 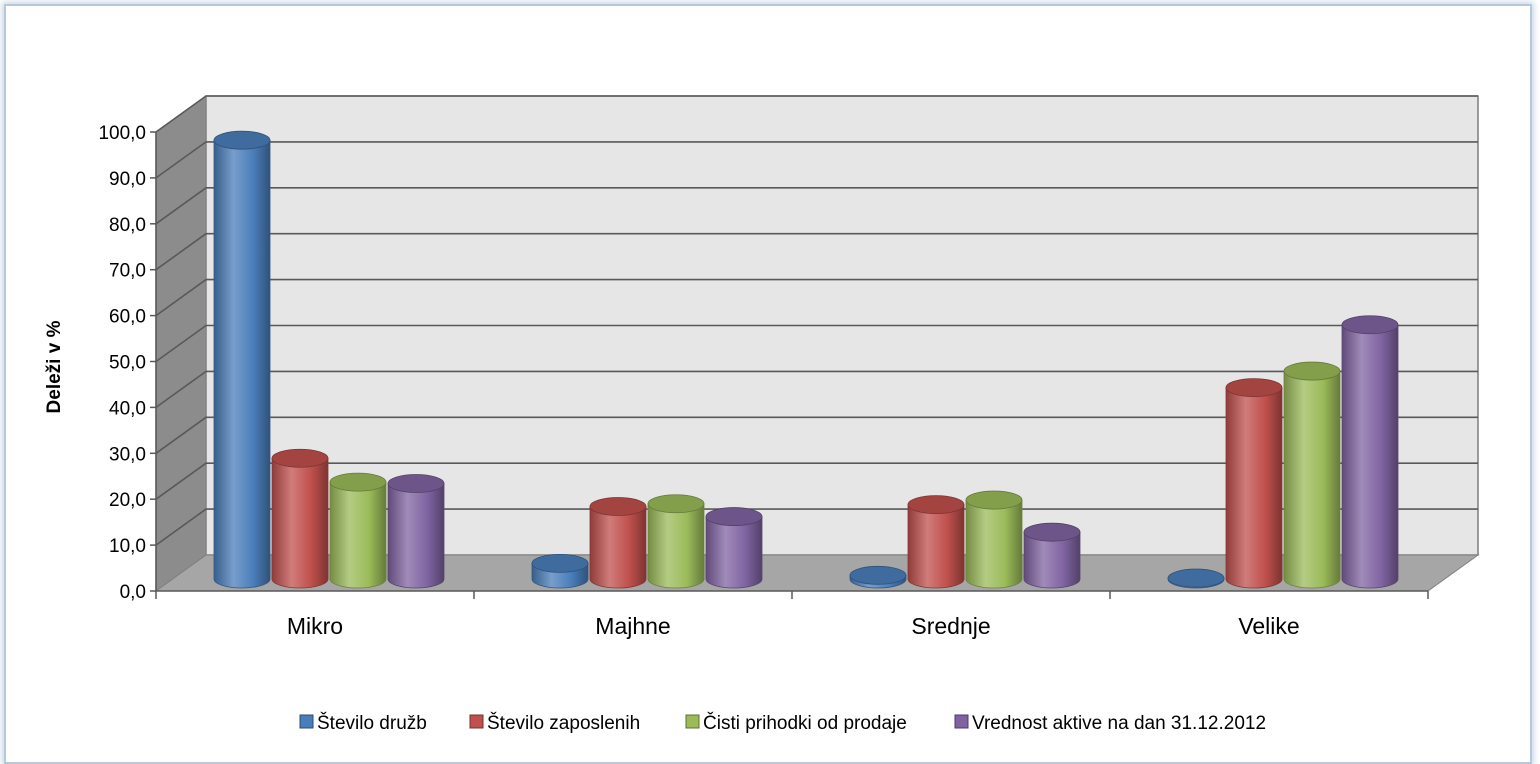 What do you see at coordinates (315, 626) in the screenshot?
I see `x-category-label-mikro: Mikro` at bounding box center [315, 626].